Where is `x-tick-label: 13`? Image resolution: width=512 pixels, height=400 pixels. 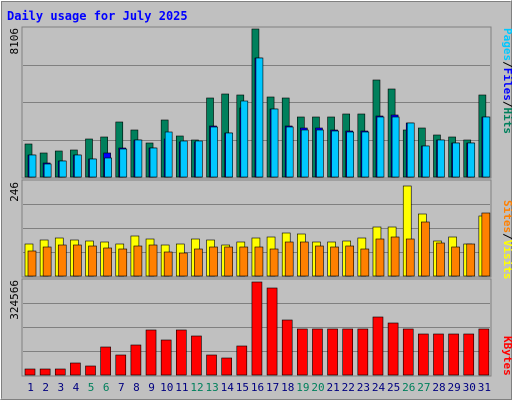
x-tick-label: 13 is located at coordinates (211, 387).